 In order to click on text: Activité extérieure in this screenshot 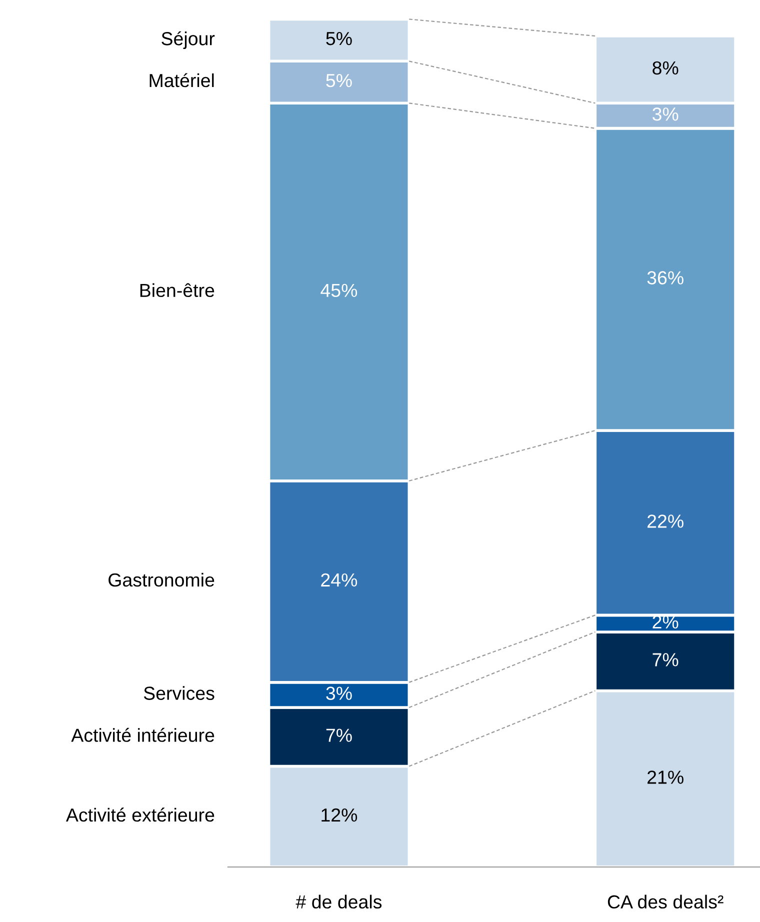, I will do `click(140, 815)`.